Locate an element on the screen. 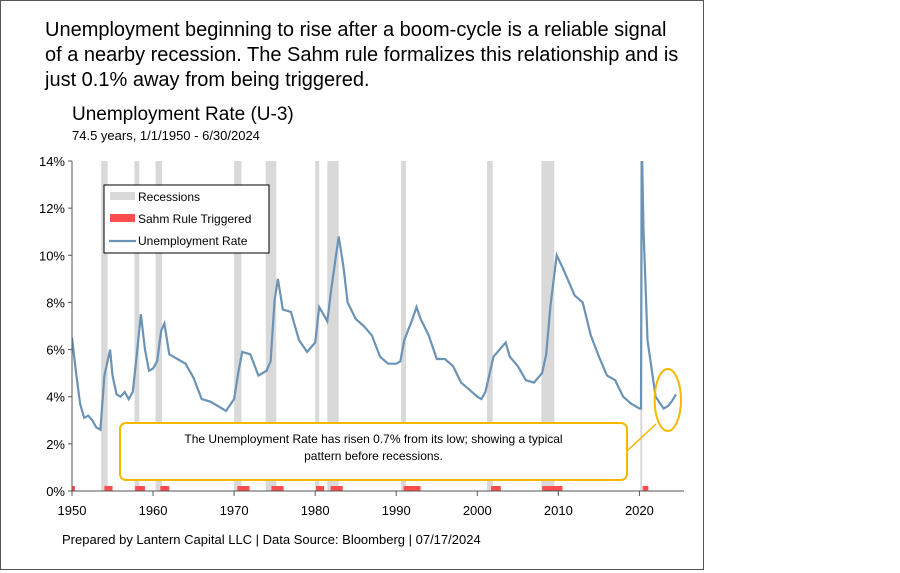 This screenshot has height=573, width=900. x-tick-label: 1990 is located at coordinates (396, 510).